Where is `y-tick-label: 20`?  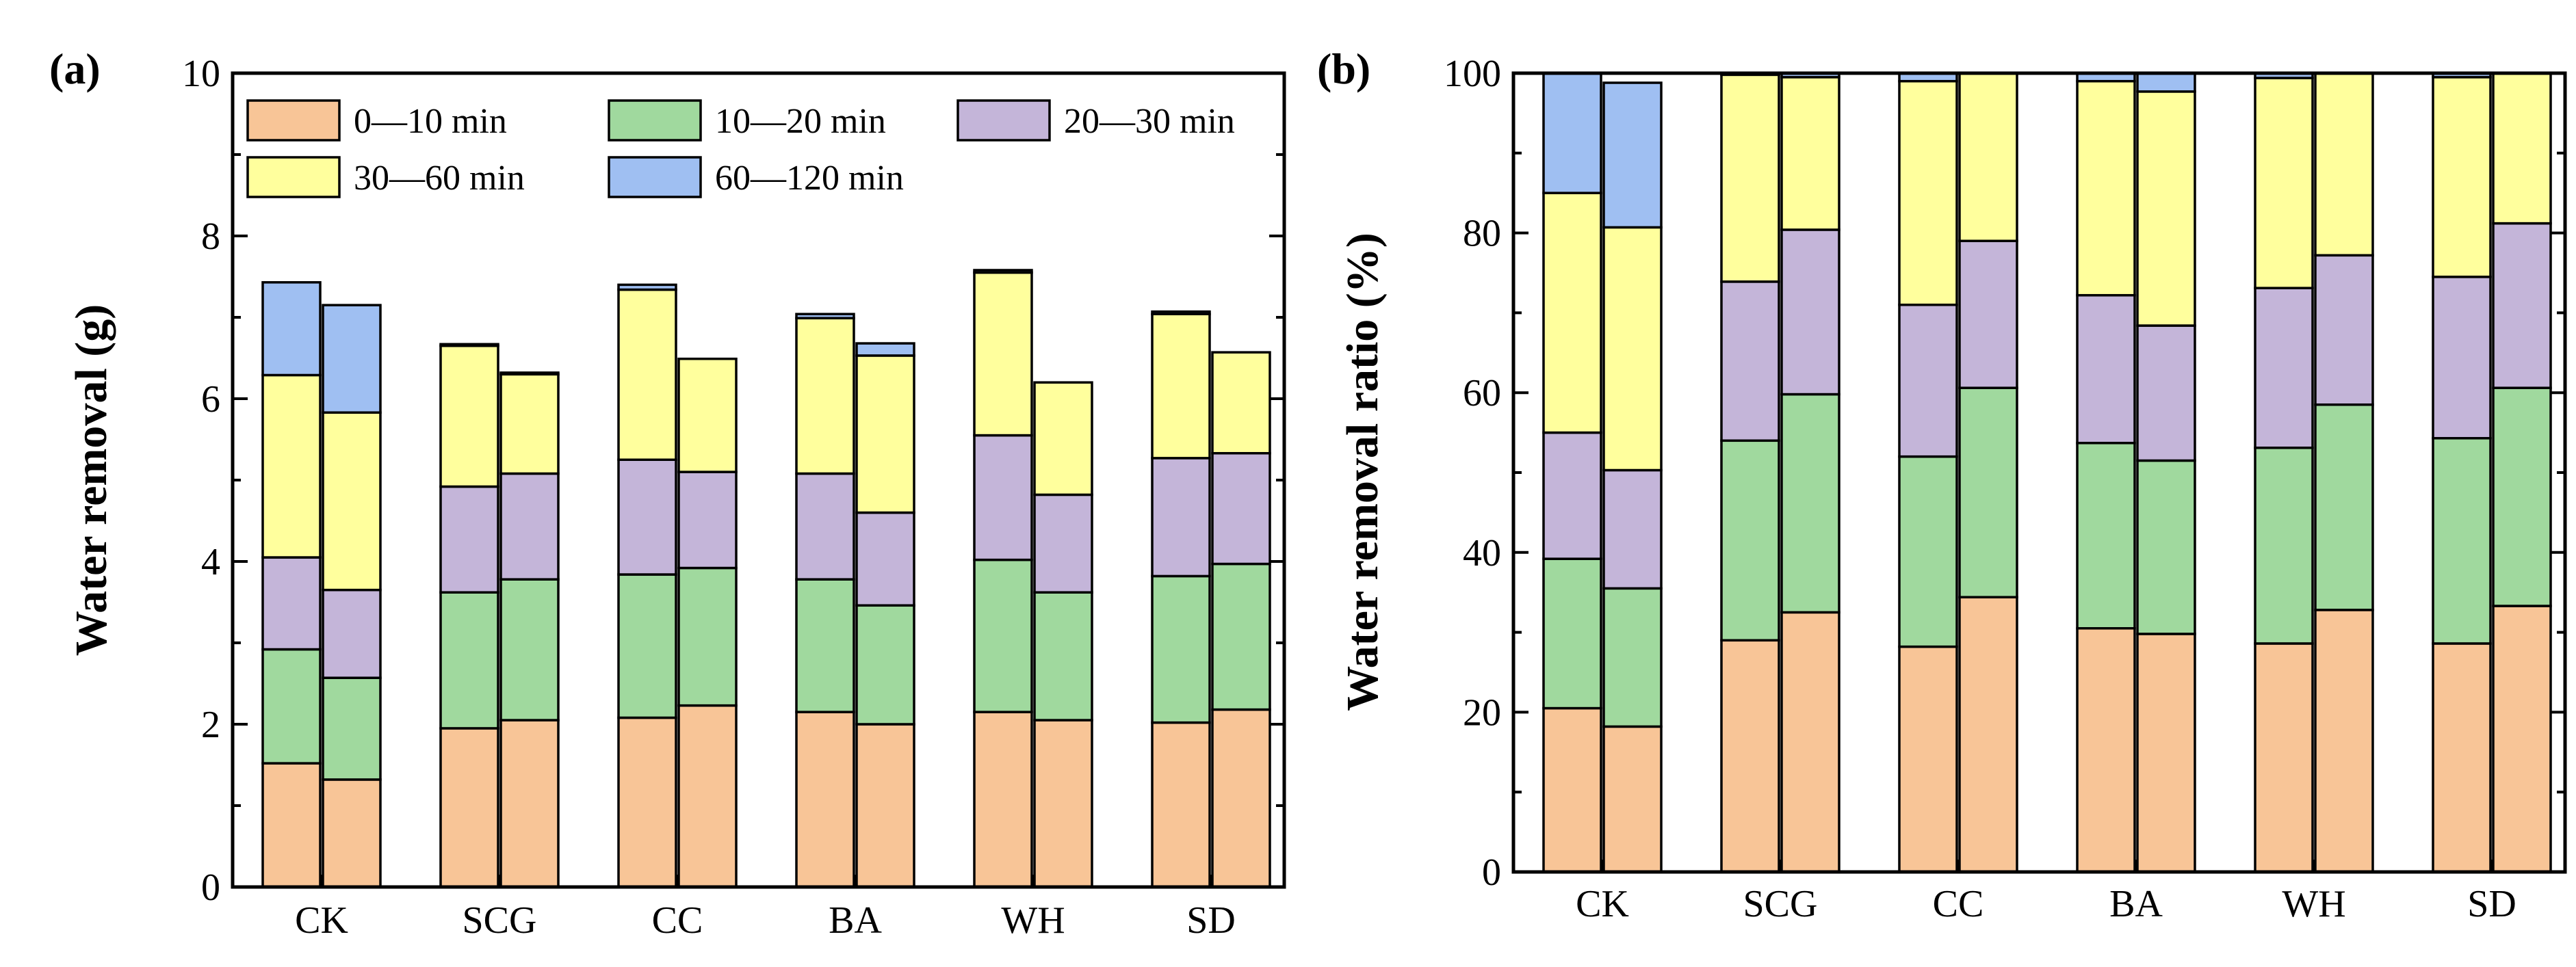
y-tick-label: 20 is located at coordinates (1482, 712).